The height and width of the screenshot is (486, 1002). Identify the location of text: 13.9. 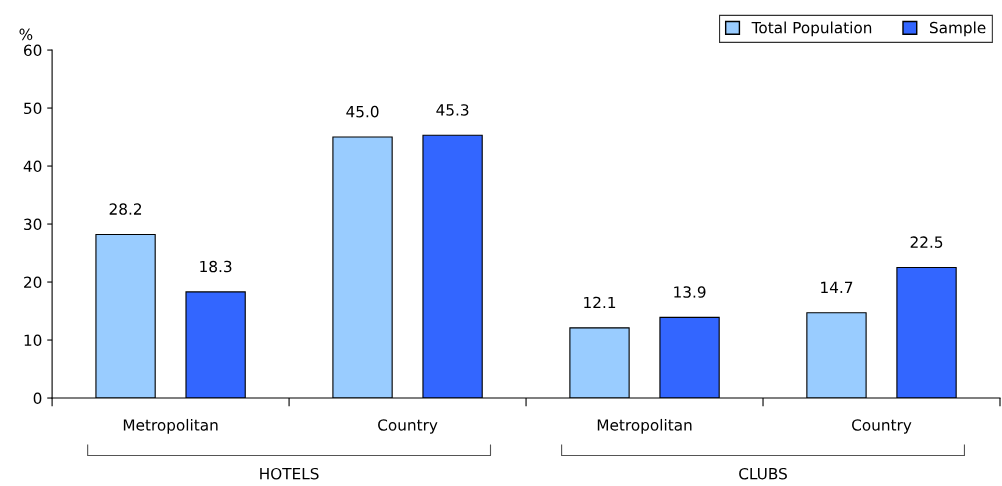
(690, 292).